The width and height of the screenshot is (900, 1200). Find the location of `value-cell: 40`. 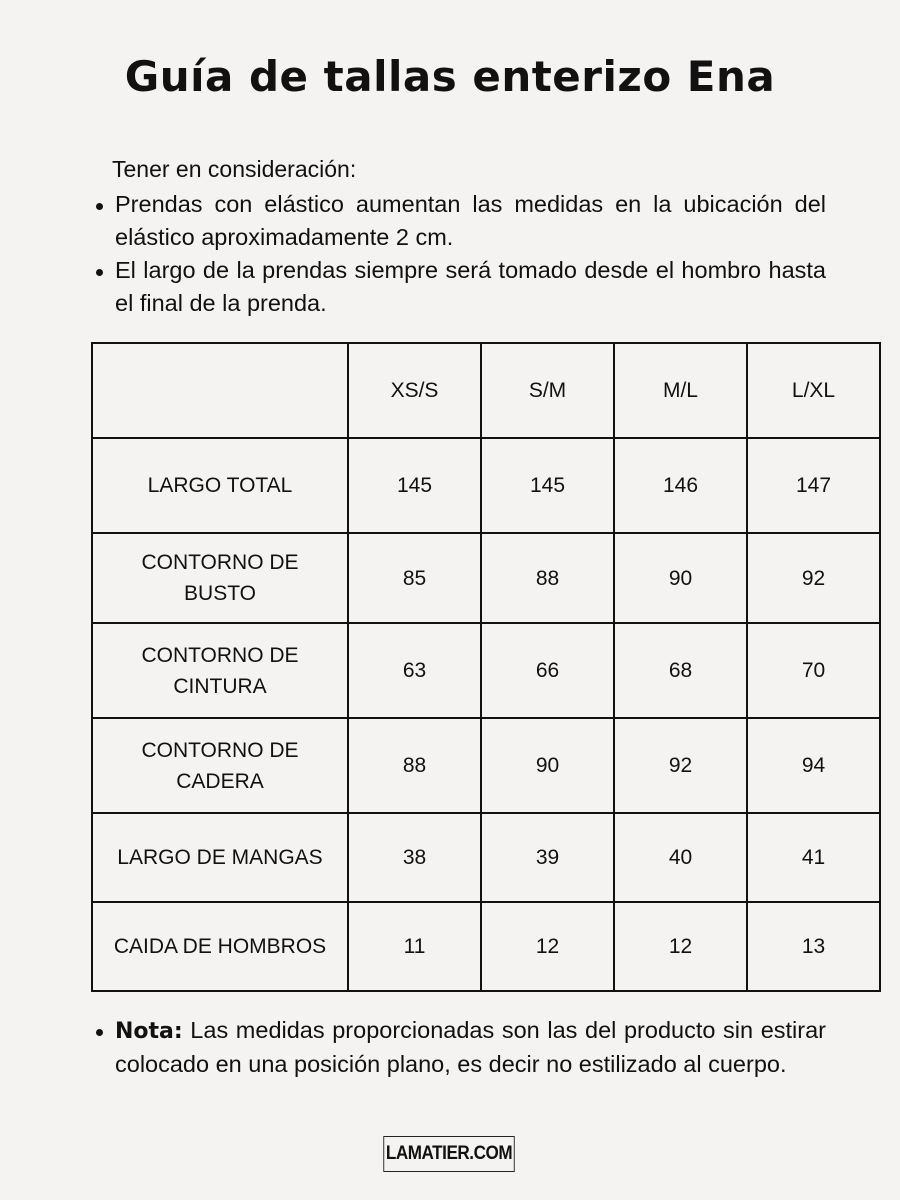

value-cell: 40 is located at coordinates (680, 857).